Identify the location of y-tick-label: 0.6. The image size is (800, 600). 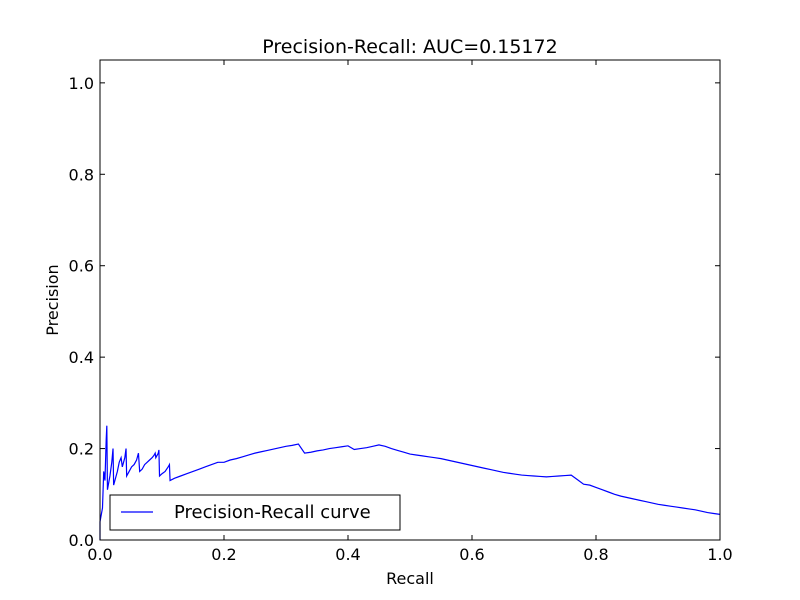
(81, 266).